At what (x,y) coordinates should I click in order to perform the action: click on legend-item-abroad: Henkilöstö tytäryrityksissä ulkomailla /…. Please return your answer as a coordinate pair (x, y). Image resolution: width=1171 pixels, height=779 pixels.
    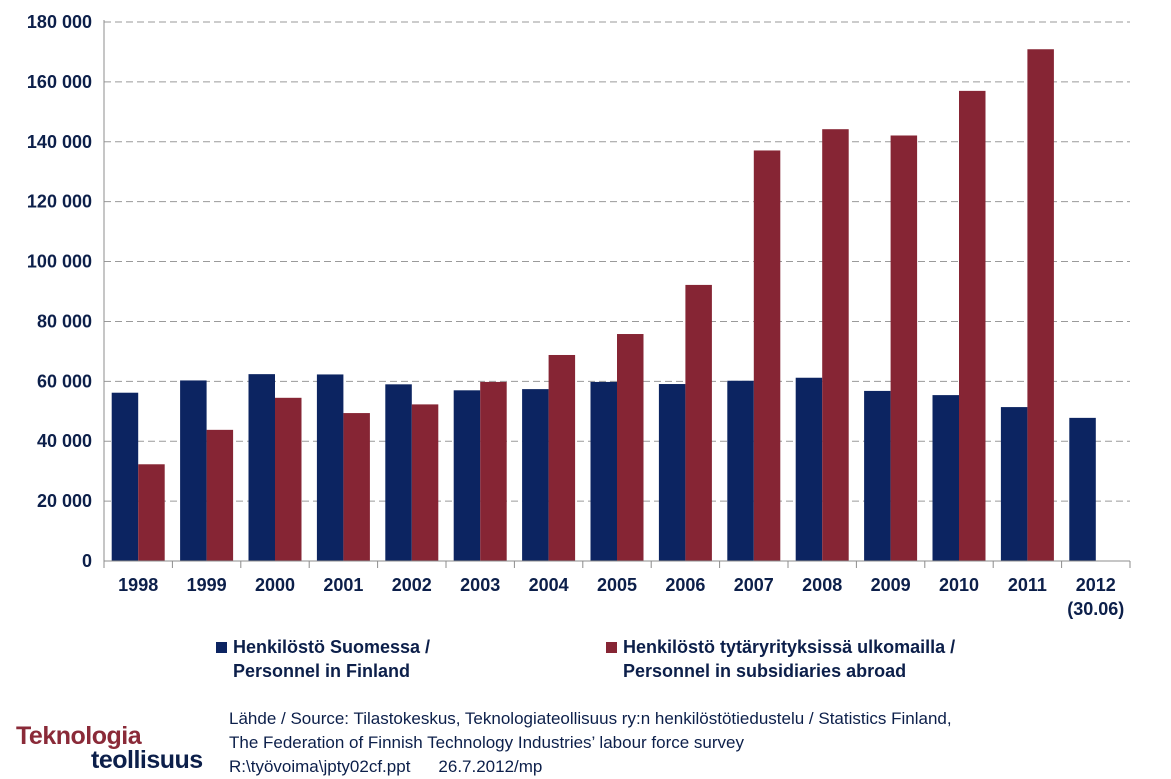
    Looking at the image, I should click on (780, 659).